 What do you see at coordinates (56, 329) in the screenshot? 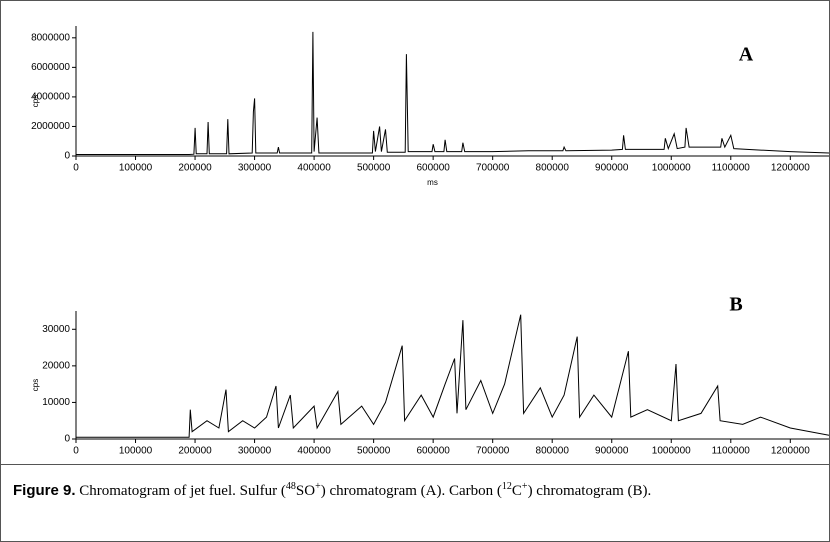
I see `y-tick-label: 30000` at bounding box center [56, 329].